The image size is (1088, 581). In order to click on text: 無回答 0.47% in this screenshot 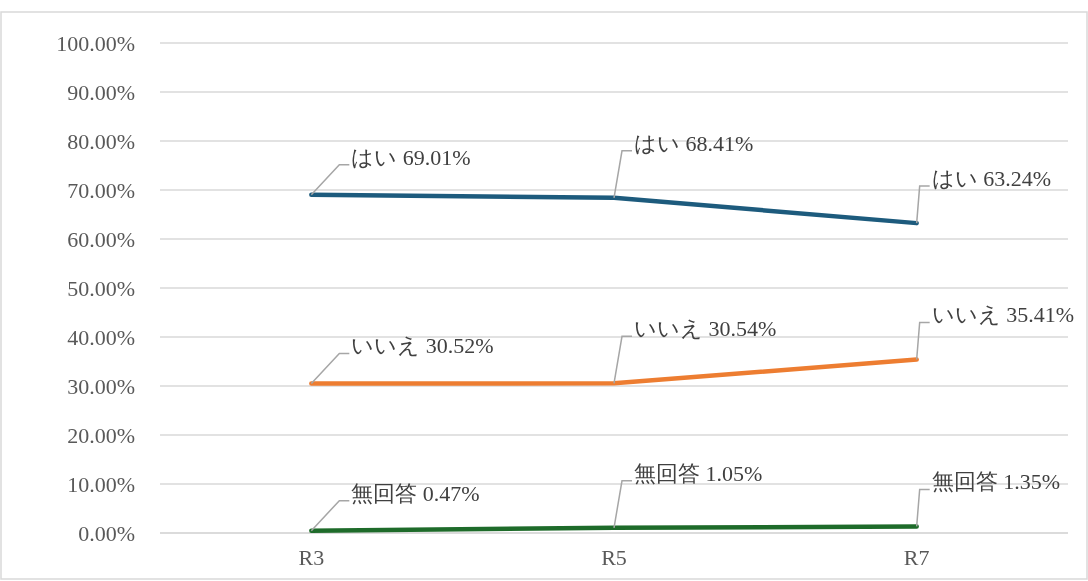, I will do `click(415, 493)`.